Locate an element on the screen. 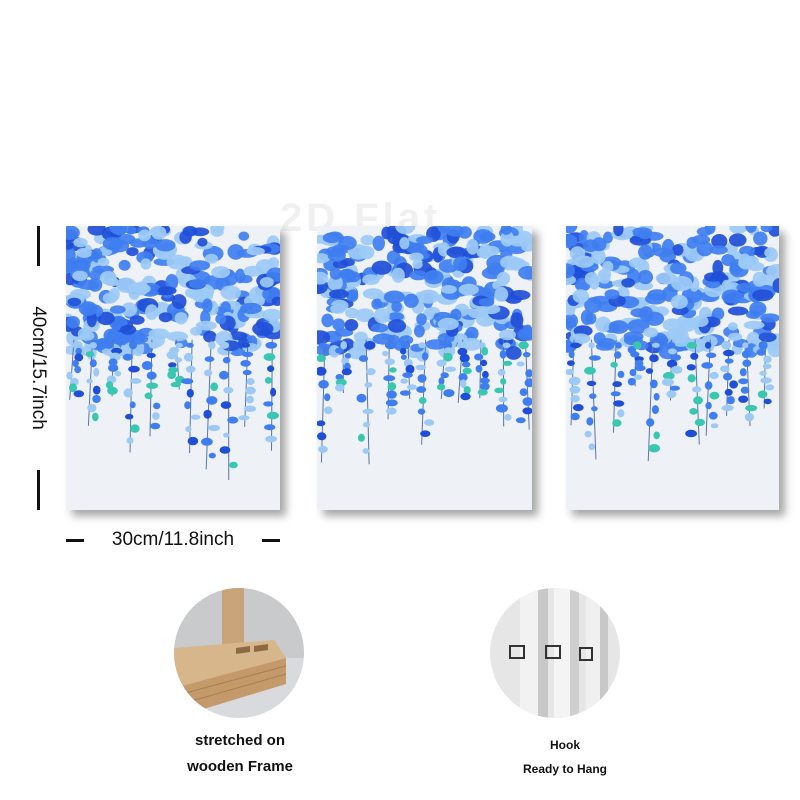  width-label: 30cm/11.8inch is located at coordinates (173, 539).